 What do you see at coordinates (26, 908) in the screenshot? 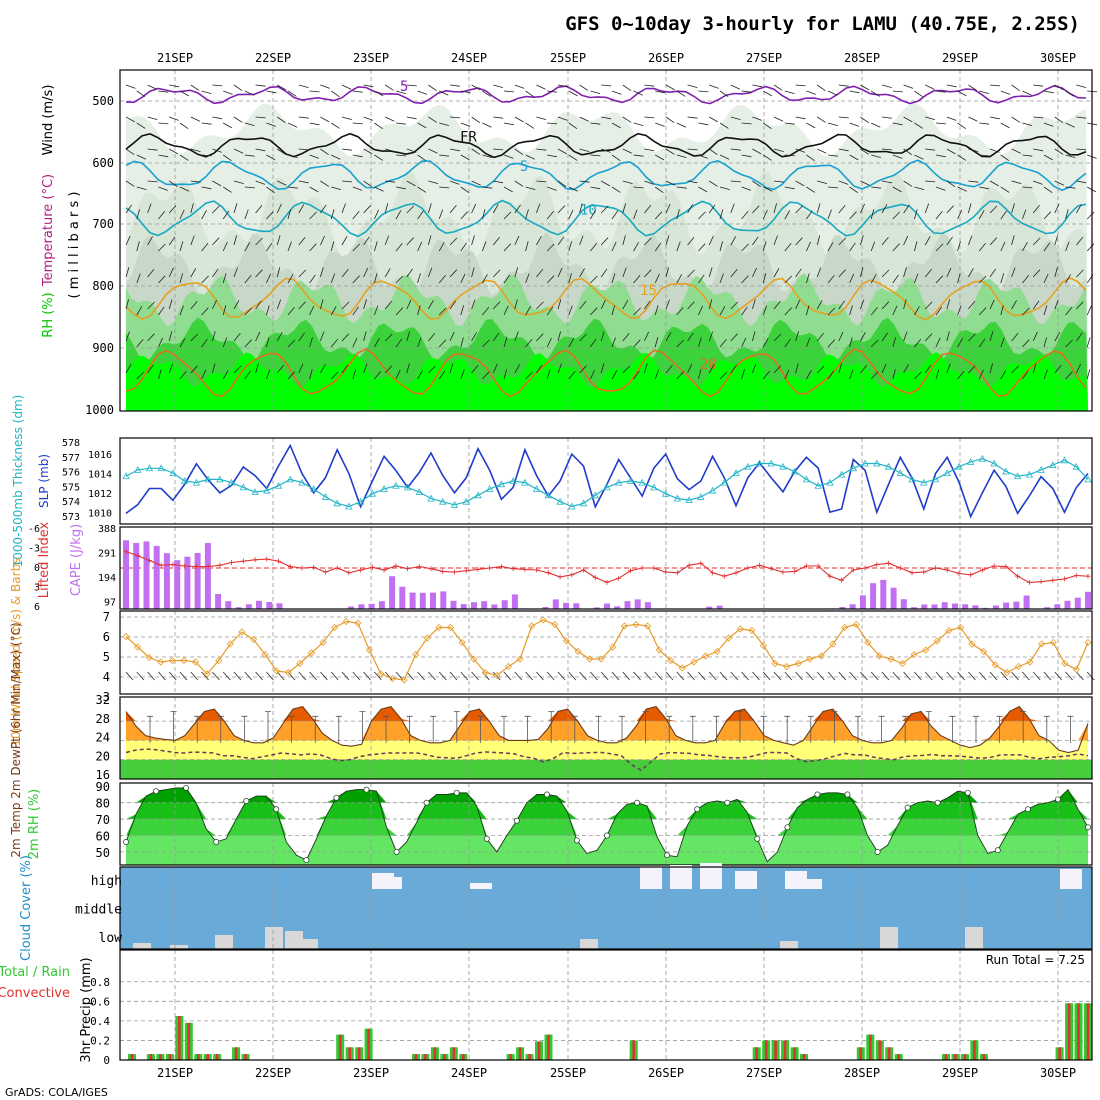
I see `cloud-axis-title: Cloud Cover (%)` at bounding box center [26, 908].